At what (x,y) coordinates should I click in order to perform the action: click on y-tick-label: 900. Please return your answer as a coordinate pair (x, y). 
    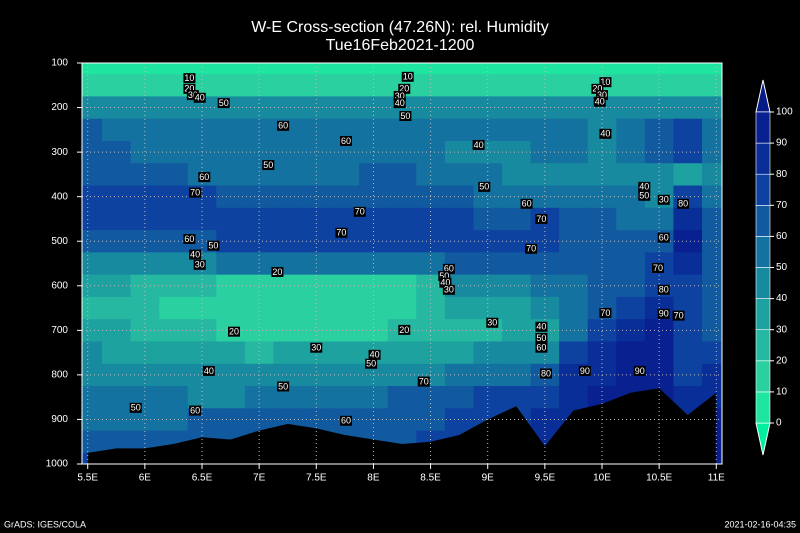
    Looking at the image, I should click on (59, 419).